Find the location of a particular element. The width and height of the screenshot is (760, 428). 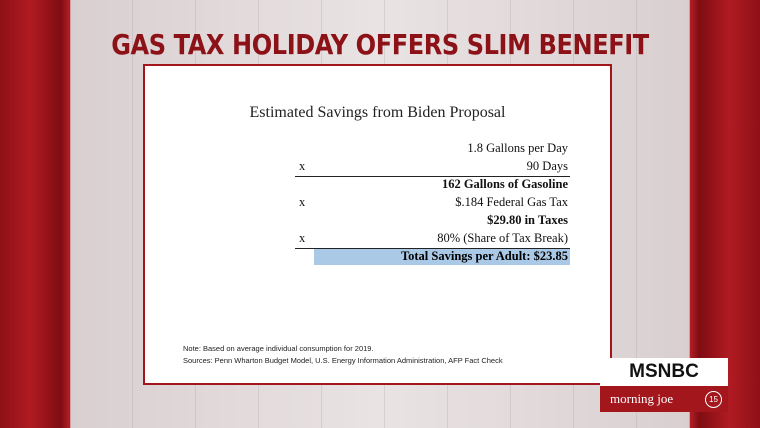

row-text: $.184 Federal Gas Tax is located at coordinates (511, 202).